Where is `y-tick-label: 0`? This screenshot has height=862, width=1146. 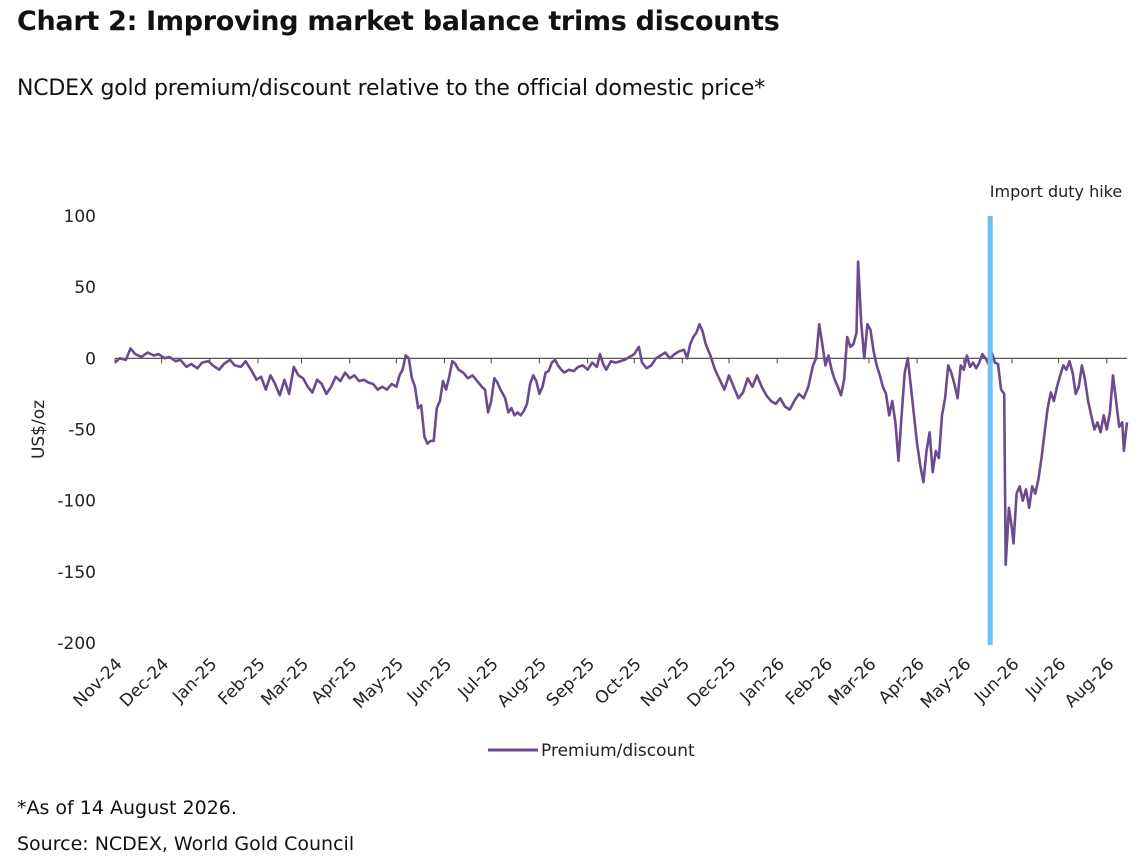 y-tick-label: 0 is located at coordinates (90, 359).